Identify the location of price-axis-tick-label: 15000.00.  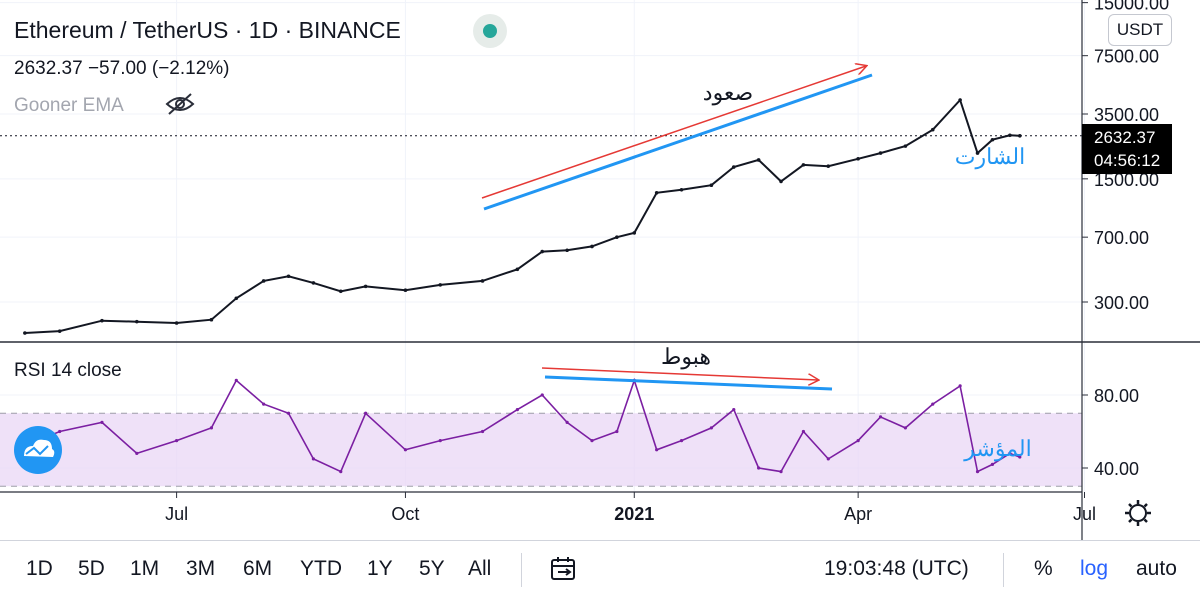
(1131, 7).